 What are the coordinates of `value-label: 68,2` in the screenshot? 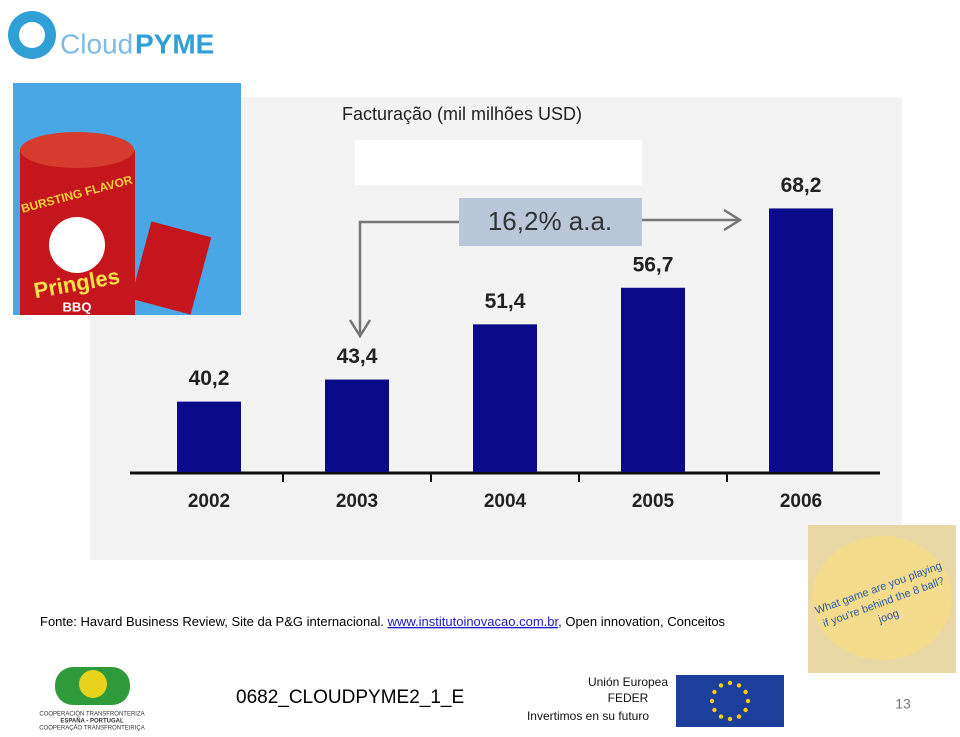 It's located at (801, 185).